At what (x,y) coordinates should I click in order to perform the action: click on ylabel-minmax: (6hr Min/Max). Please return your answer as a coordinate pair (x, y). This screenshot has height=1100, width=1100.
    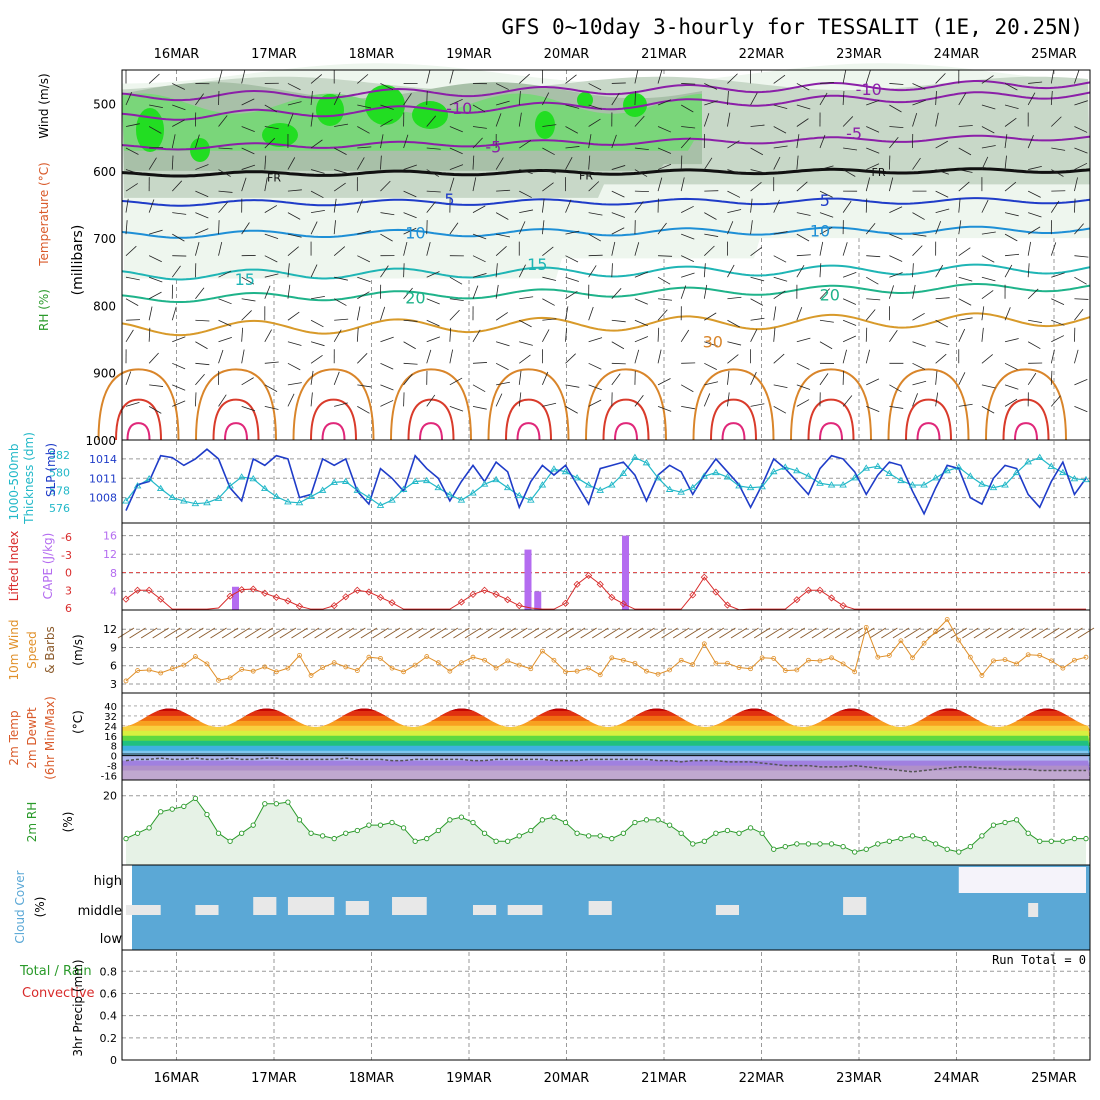
    Looking at the image, I should click on (50, 738).